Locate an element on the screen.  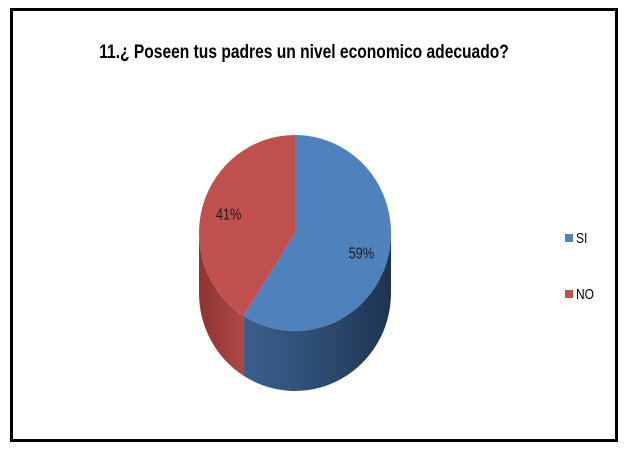
legend-swatch-no is located at coordinates (569, 294).